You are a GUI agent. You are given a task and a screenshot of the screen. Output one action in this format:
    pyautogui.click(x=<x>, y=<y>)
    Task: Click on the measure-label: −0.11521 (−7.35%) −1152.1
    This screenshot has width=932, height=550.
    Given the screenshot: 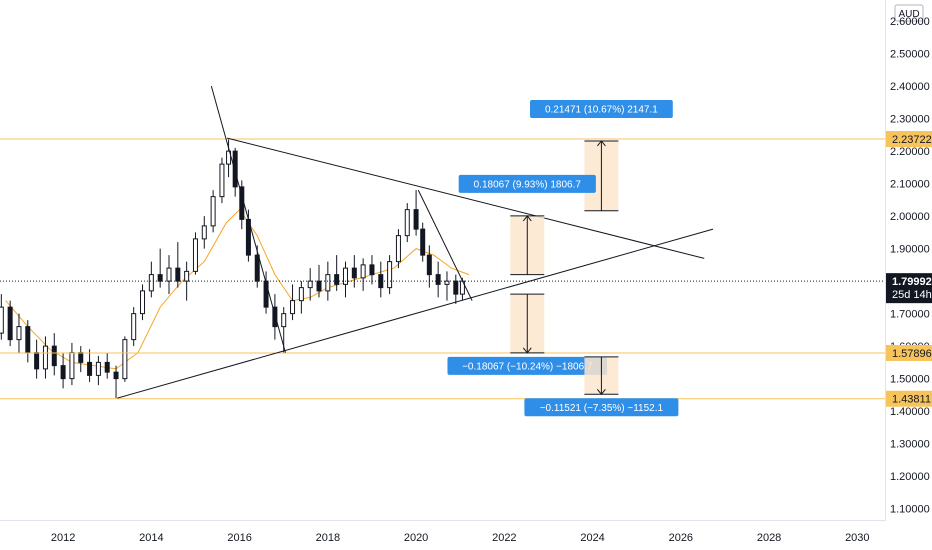 What is the action you would take?
    pyautogui.click(x=602, y=408)
    